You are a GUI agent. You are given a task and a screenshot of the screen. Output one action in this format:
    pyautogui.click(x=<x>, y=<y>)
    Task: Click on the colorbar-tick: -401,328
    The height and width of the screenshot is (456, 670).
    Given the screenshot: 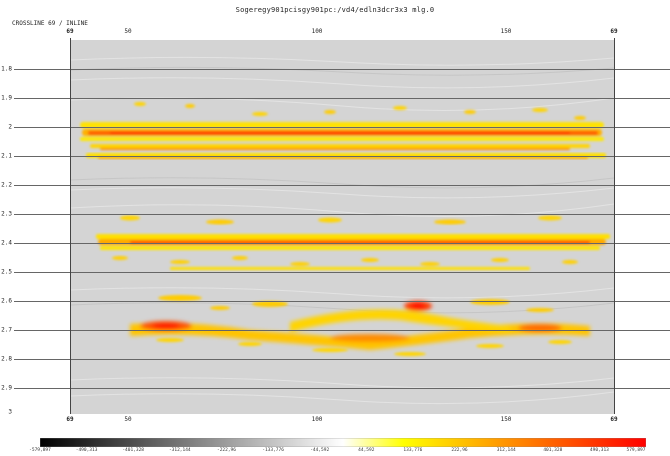 What is the action you would take?
    pyautogui.click(x=133, y=450)
    